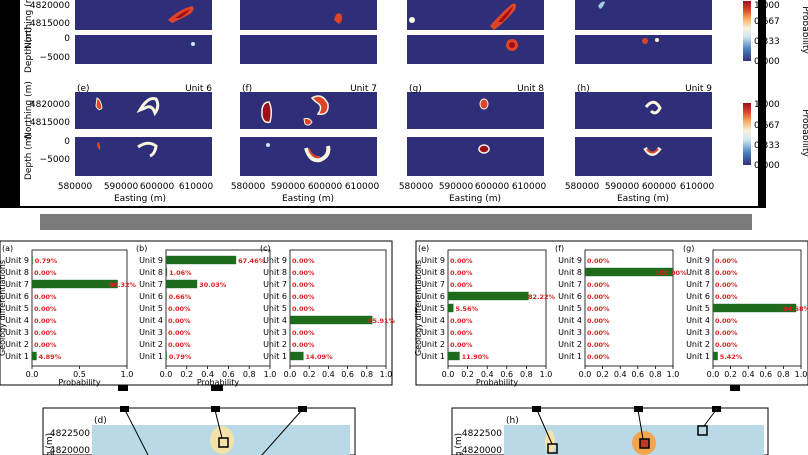 The width and height of the screenshot is (808, 455). I want to click on category-label: Unit 7, so click(433, 284).